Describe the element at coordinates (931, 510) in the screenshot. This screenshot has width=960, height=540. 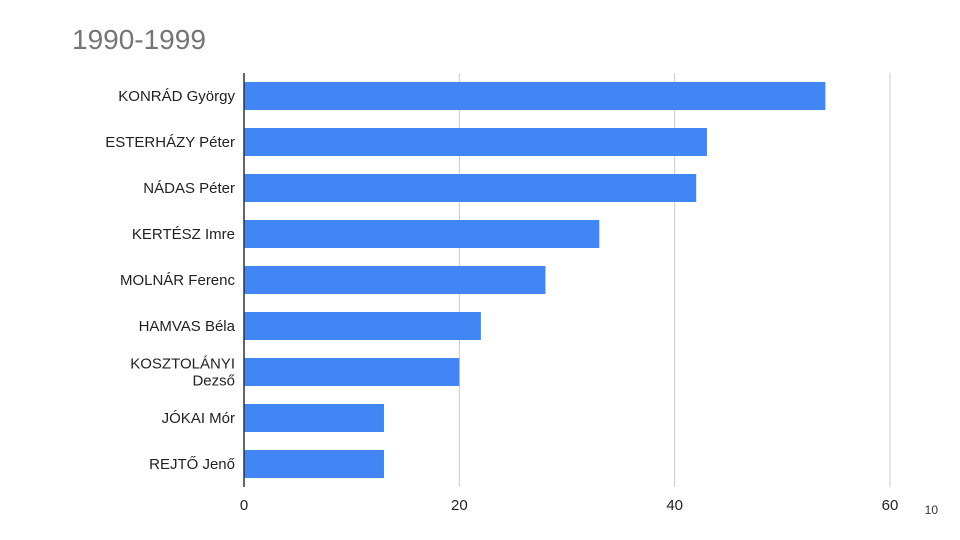
I see `slide-number: 10` at that location.